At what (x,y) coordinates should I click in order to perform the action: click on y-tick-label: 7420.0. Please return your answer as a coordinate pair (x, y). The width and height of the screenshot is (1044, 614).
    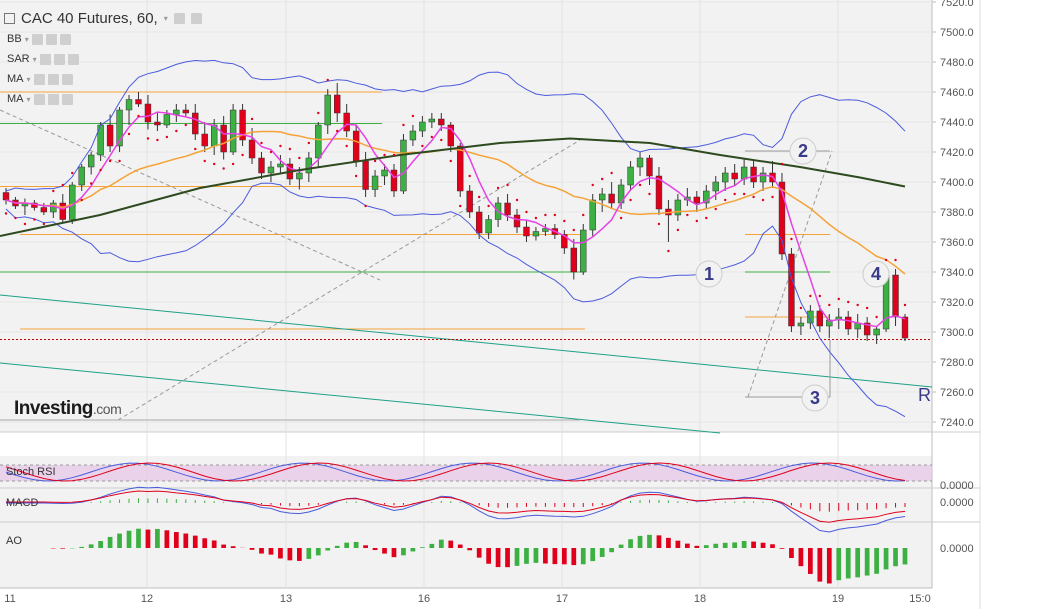
    Looking at the image, I should click on (957, 153).